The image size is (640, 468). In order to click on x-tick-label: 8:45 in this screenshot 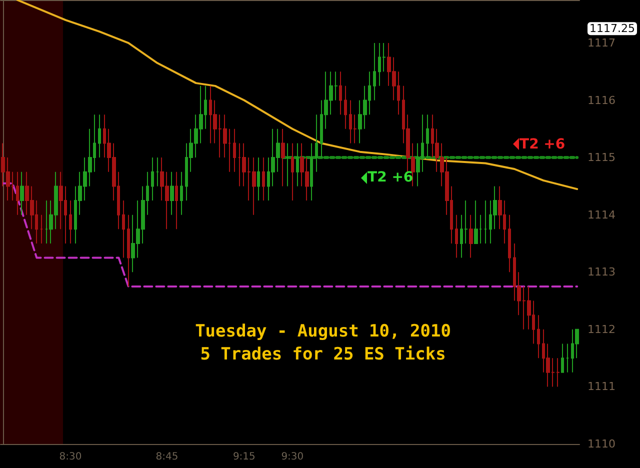, I will do `click(167, 457)`.